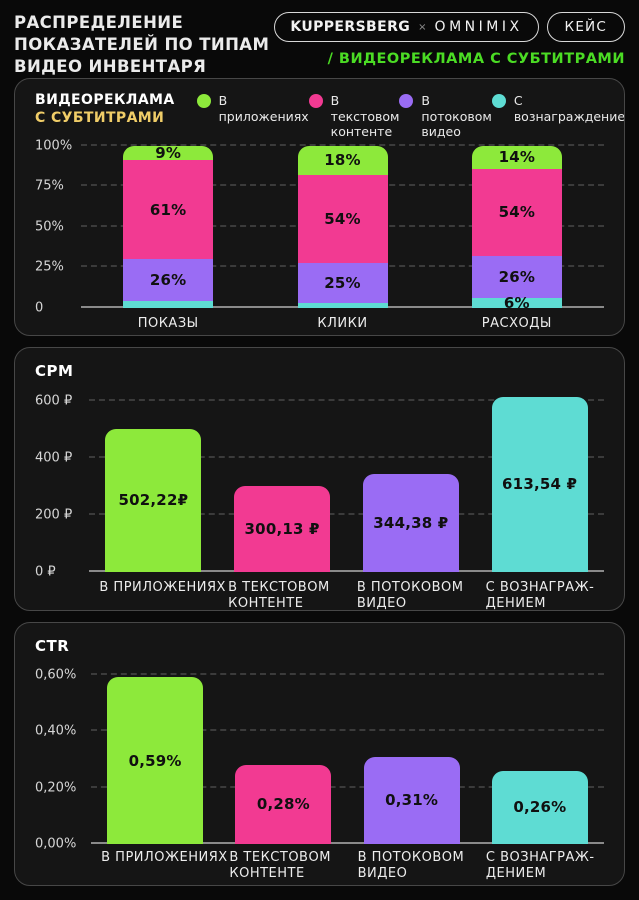  Describe the element at coordinates (498, 101) in the screenshot. I see `teal-dot-icon` at that location.